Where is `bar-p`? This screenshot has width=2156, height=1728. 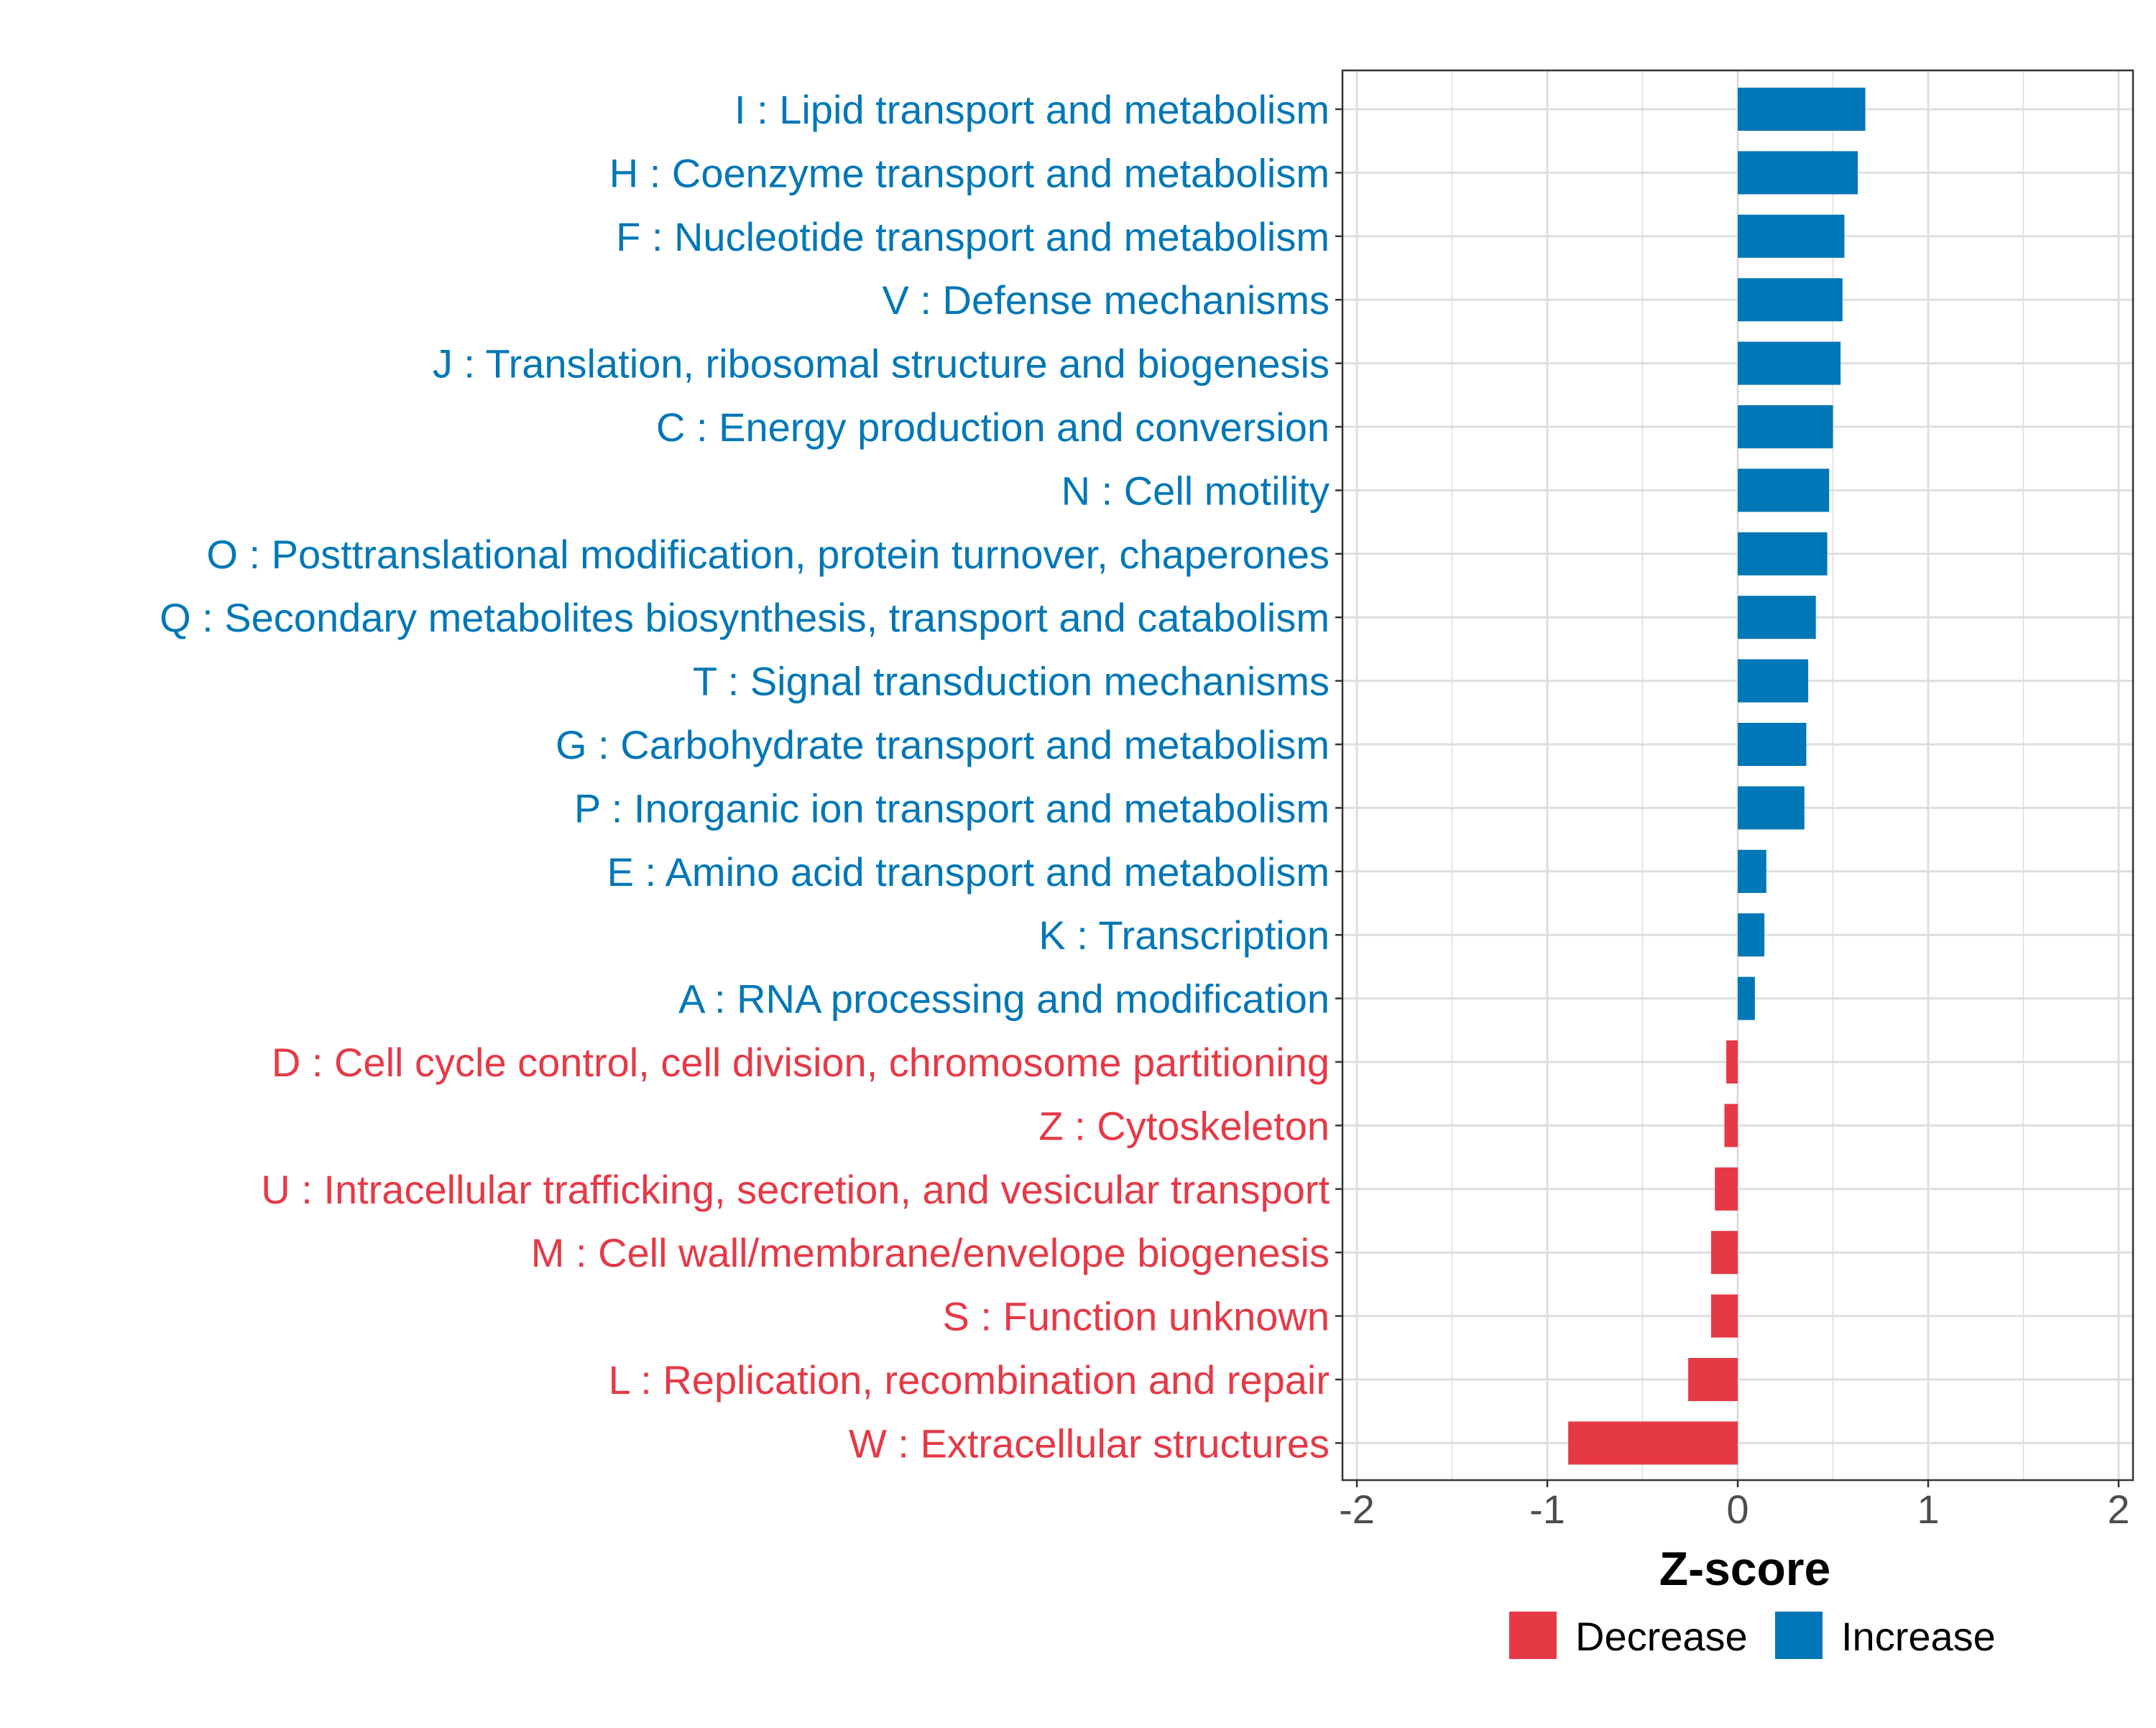 bar-p is located at coordinates (1772, 808).